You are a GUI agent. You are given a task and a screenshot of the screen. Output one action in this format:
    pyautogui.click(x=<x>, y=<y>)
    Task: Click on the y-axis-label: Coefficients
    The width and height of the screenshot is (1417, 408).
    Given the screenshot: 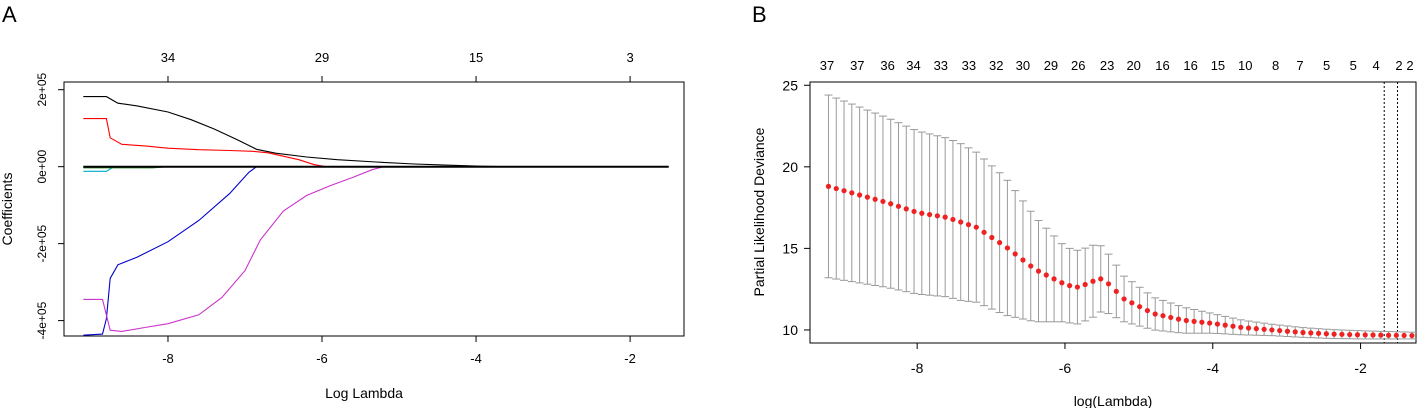 What is the action you would take?
    pyautogui.click(x=7, y=209)
    